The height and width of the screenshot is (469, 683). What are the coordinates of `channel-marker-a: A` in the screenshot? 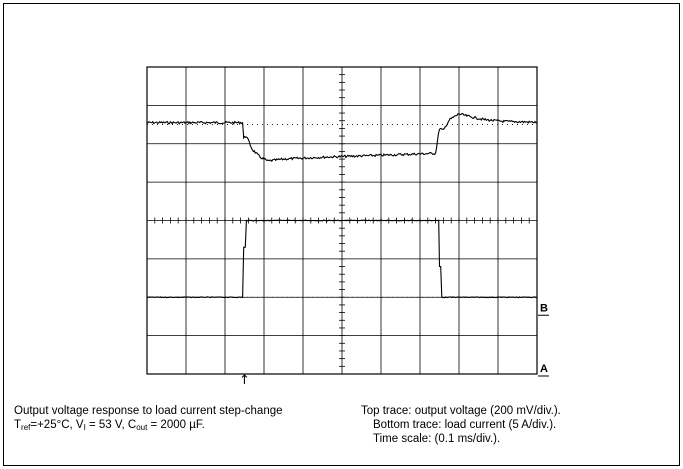 It's located at (544, 369).